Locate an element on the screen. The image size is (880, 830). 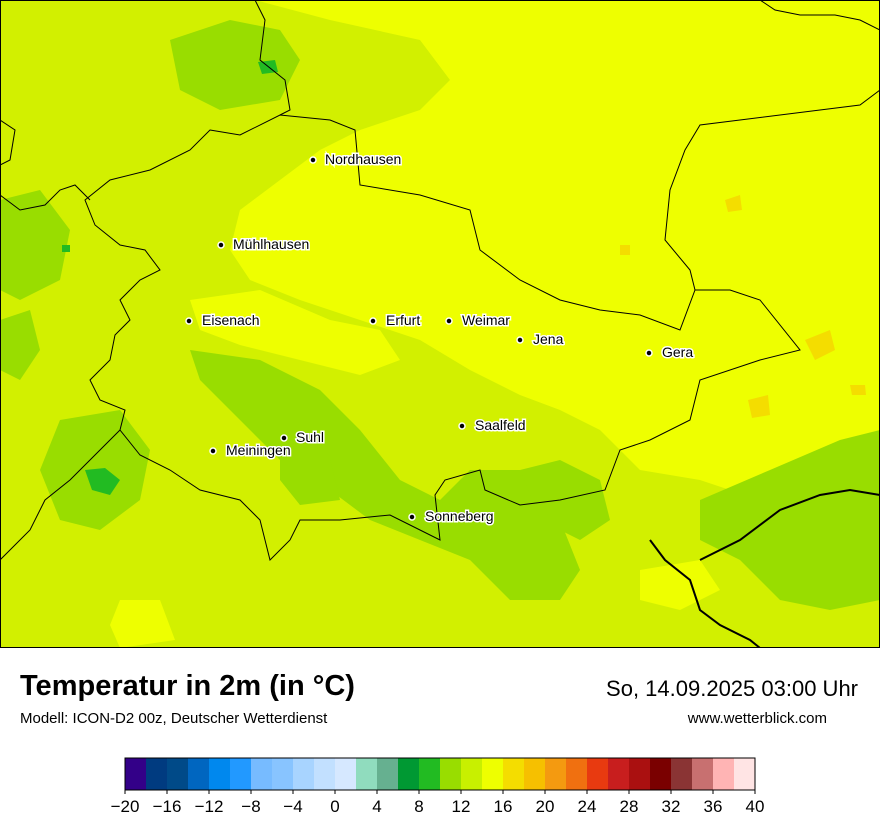
legend-tick-label: 20 is located at coordinates (545, 806).